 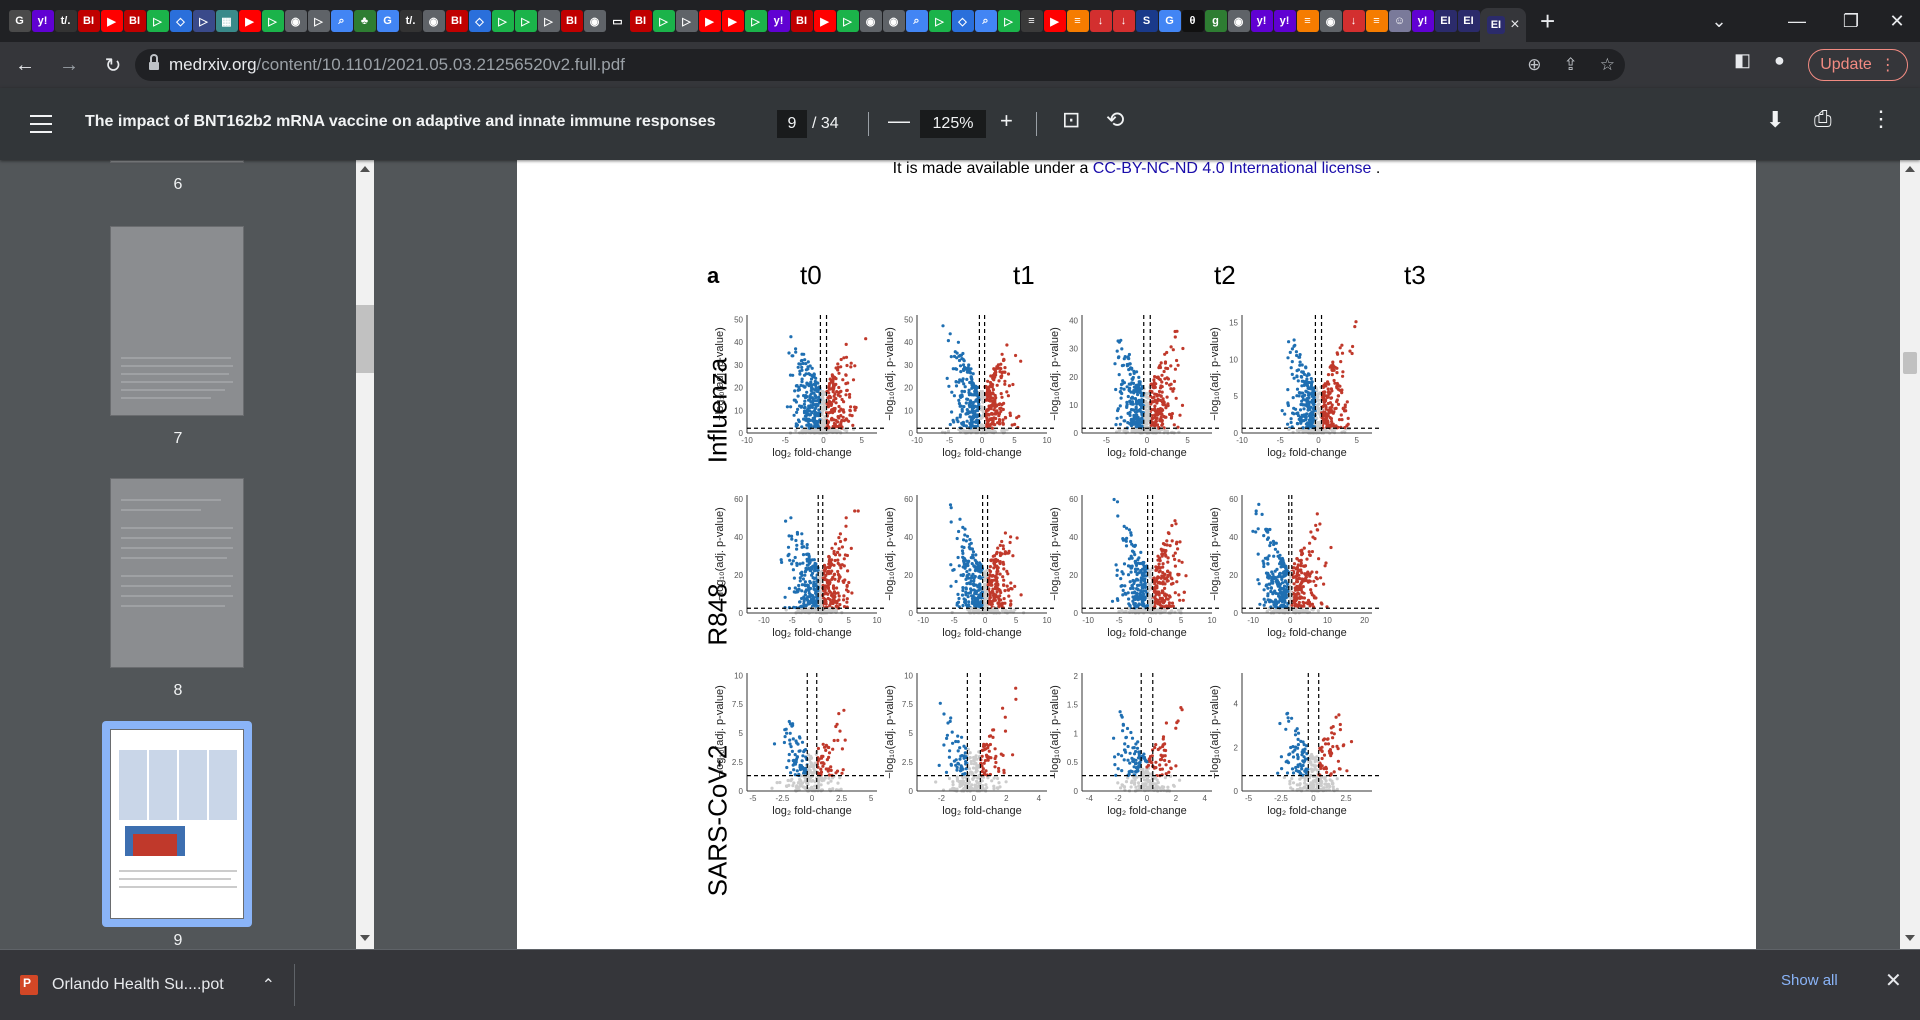 I want to click on print-icon: ⎙, so click(x=1823, y=118).